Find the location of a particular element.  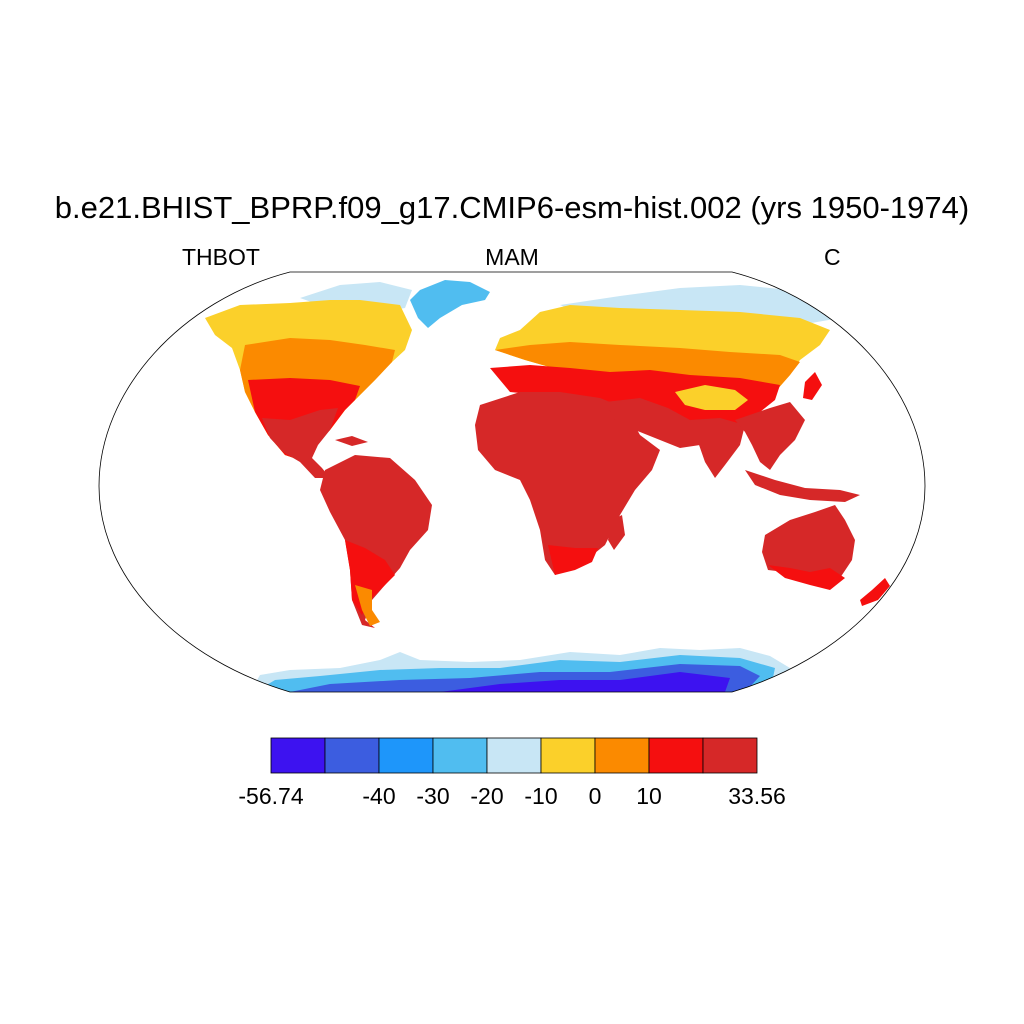

caribbean is located at coordinates (351, 441).